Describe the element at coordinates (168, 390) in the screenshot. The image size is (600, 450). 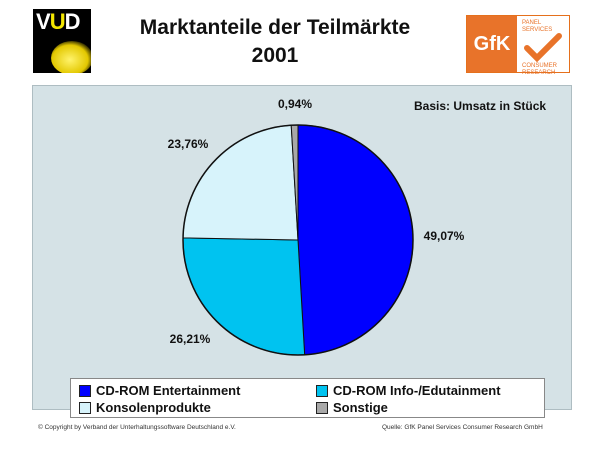
I see `legend-label: CD-ROM Entertainment` at that location.